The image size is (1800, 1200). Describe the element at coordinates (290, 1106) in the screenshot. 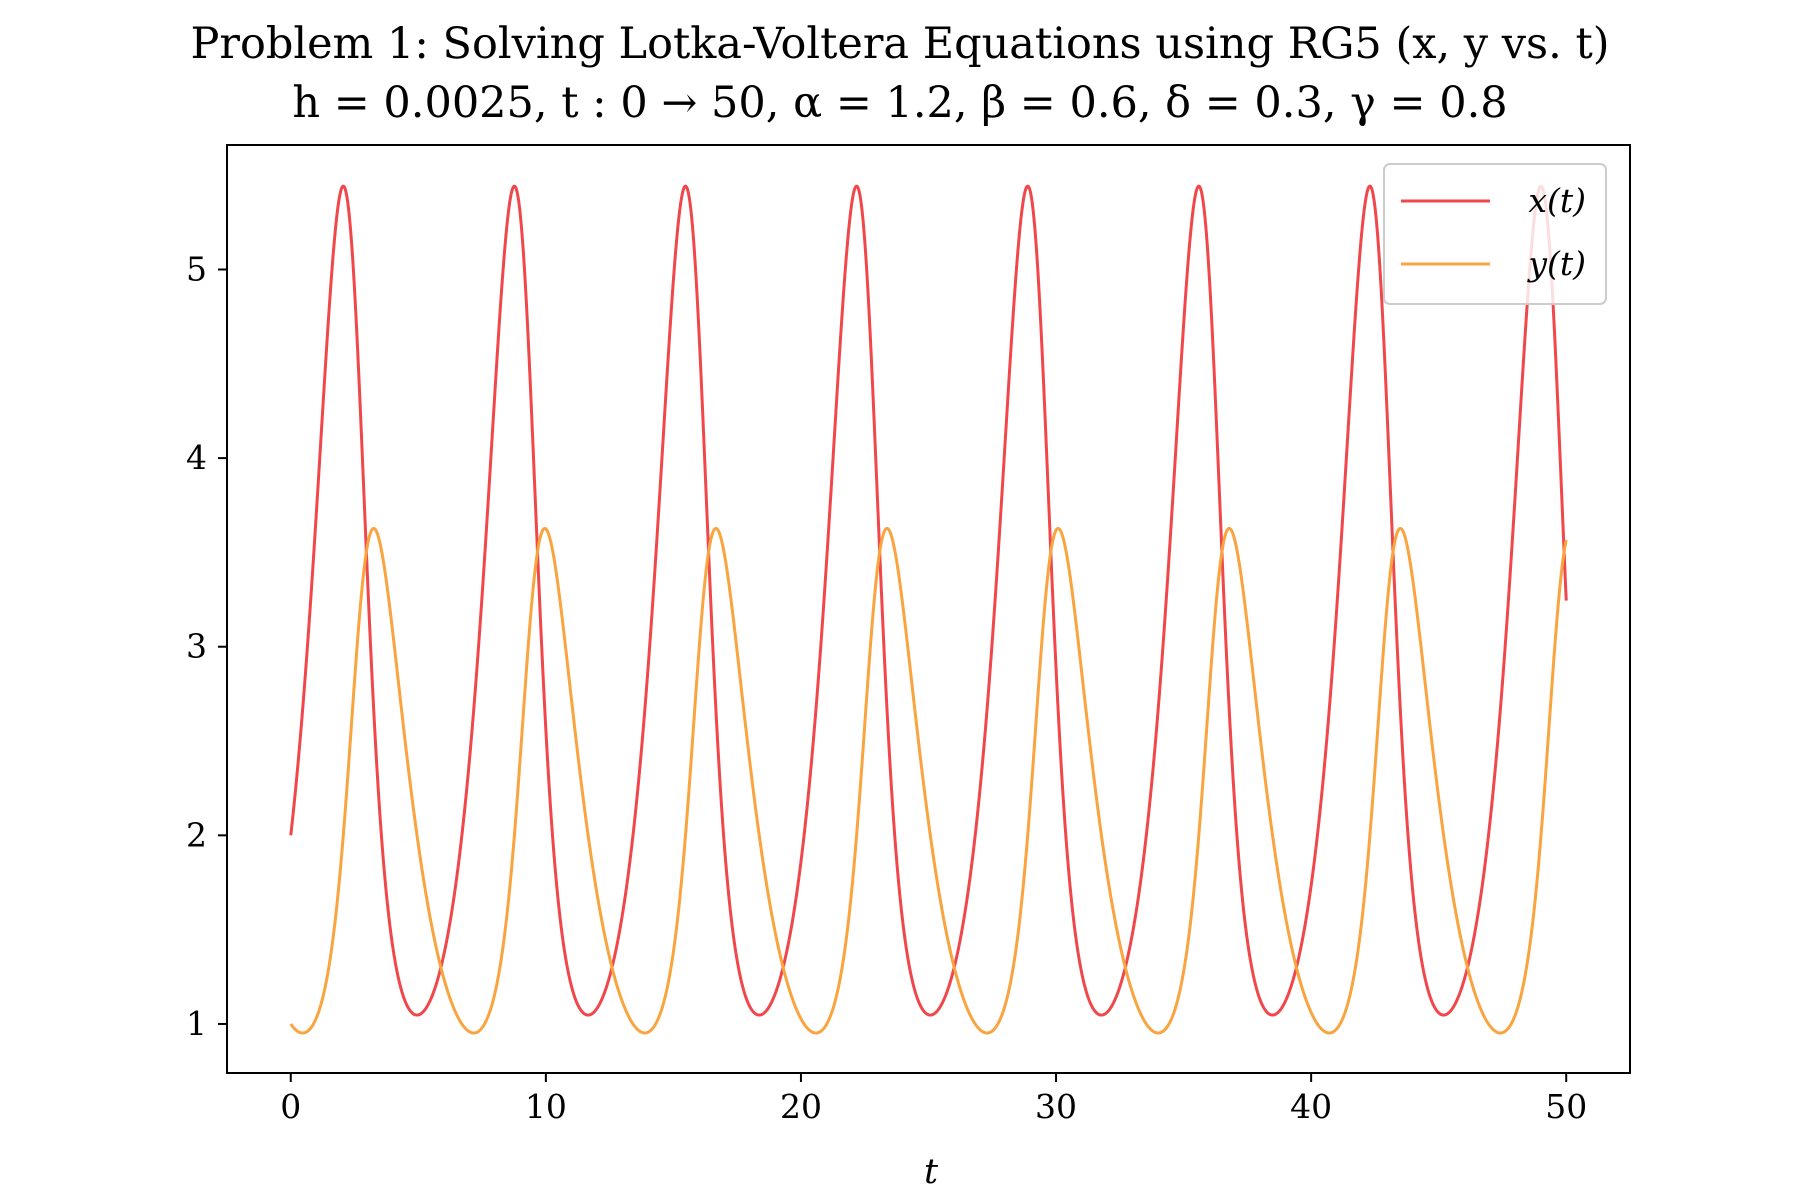

I see `x-tick-label: 0` at that location.